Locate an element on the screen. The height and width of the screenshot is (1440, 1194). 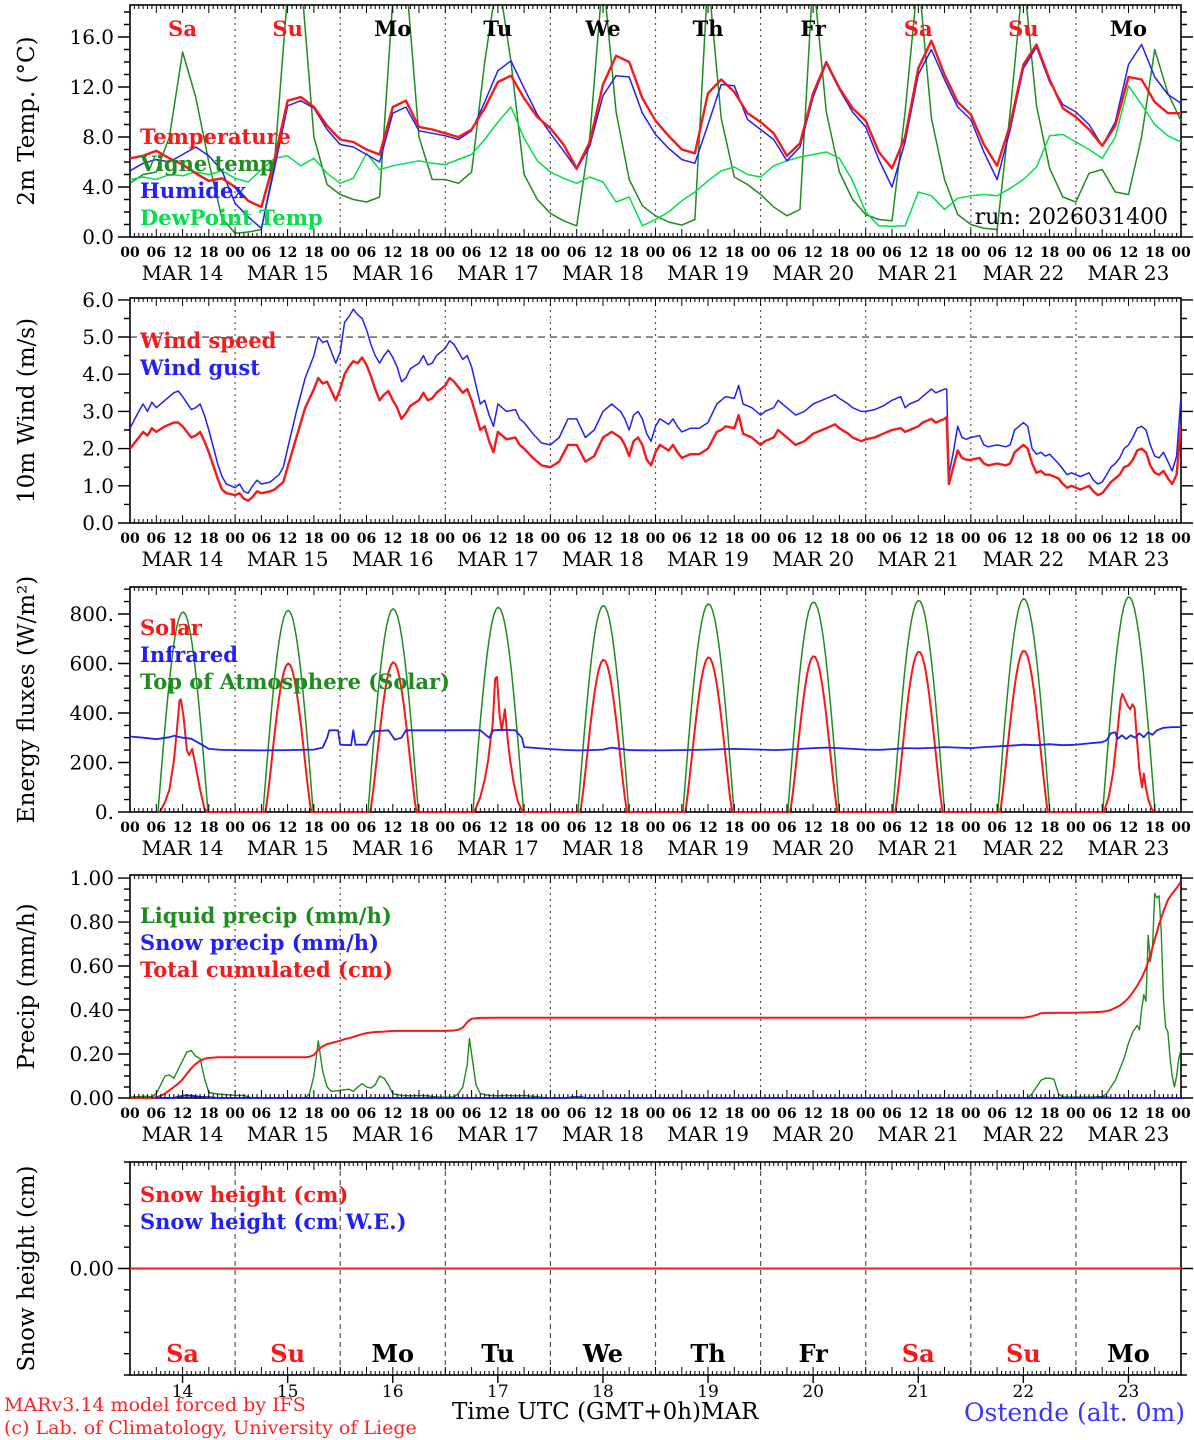
date-label: MAR 16 is located at coordinates (393, 1134).